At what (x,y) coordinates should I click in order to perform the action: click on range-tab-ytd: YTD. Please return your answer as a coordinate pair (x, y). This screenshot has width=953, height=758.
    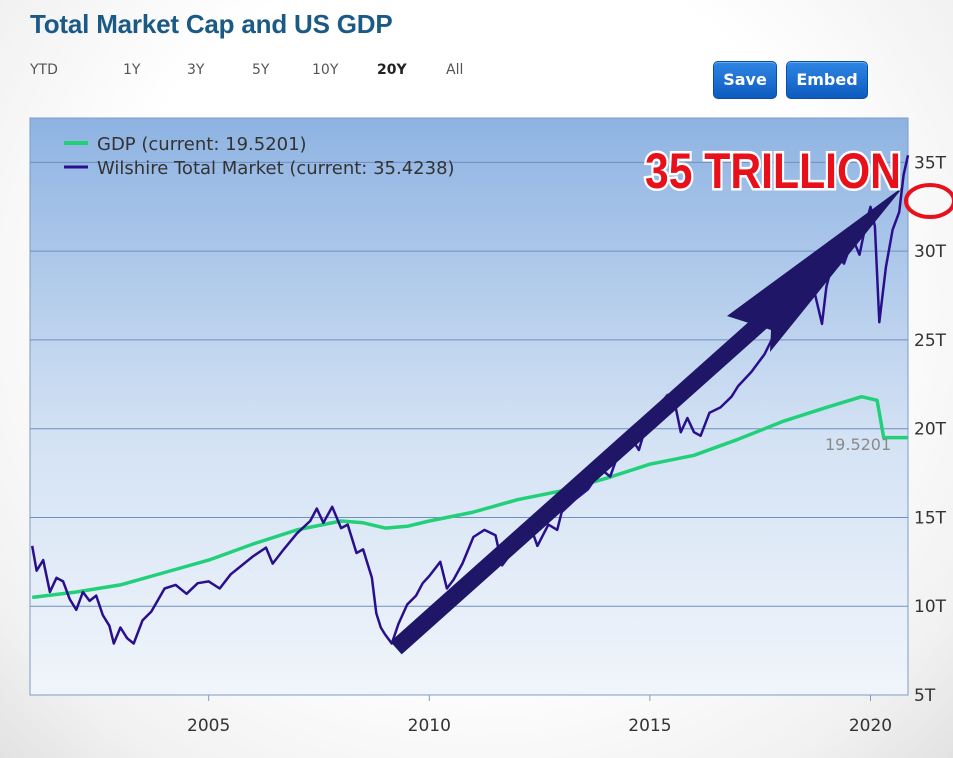
    Looking at the image, I should click on (44, 70).